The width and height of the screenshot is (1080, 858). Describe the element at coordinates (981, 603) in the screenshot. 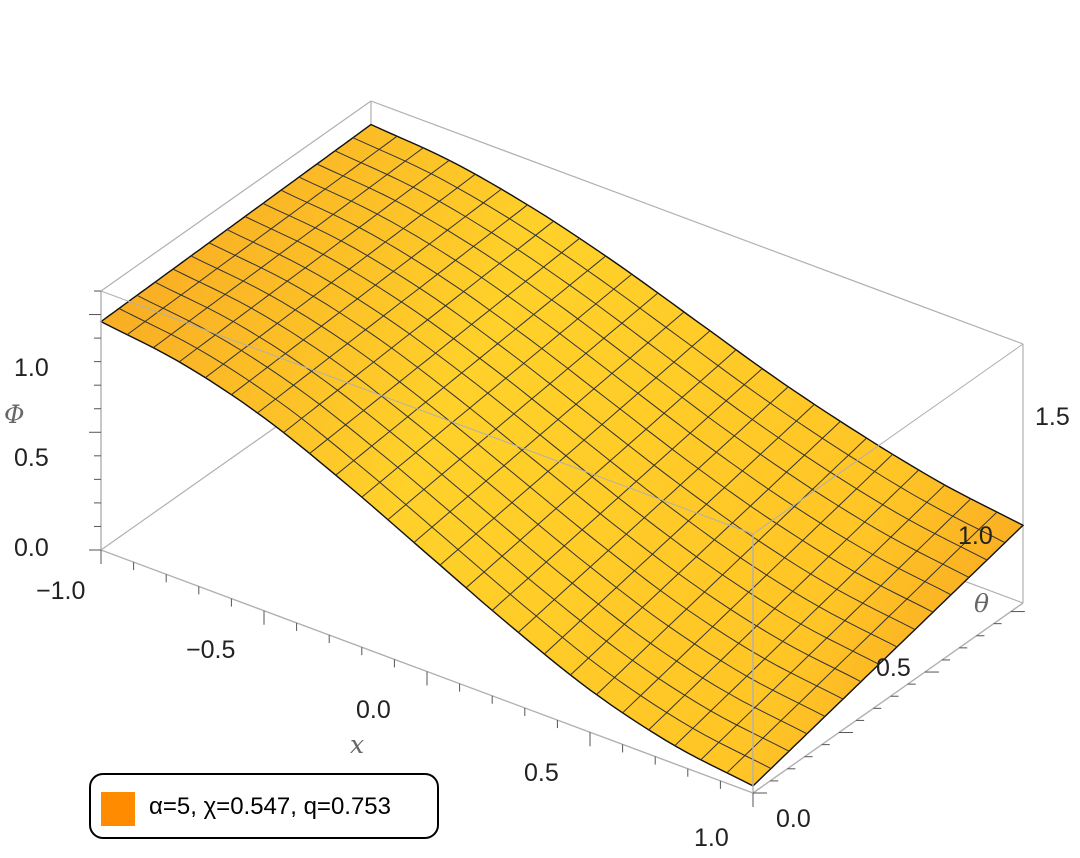

I see `theta-axis-label: θ` at that location.